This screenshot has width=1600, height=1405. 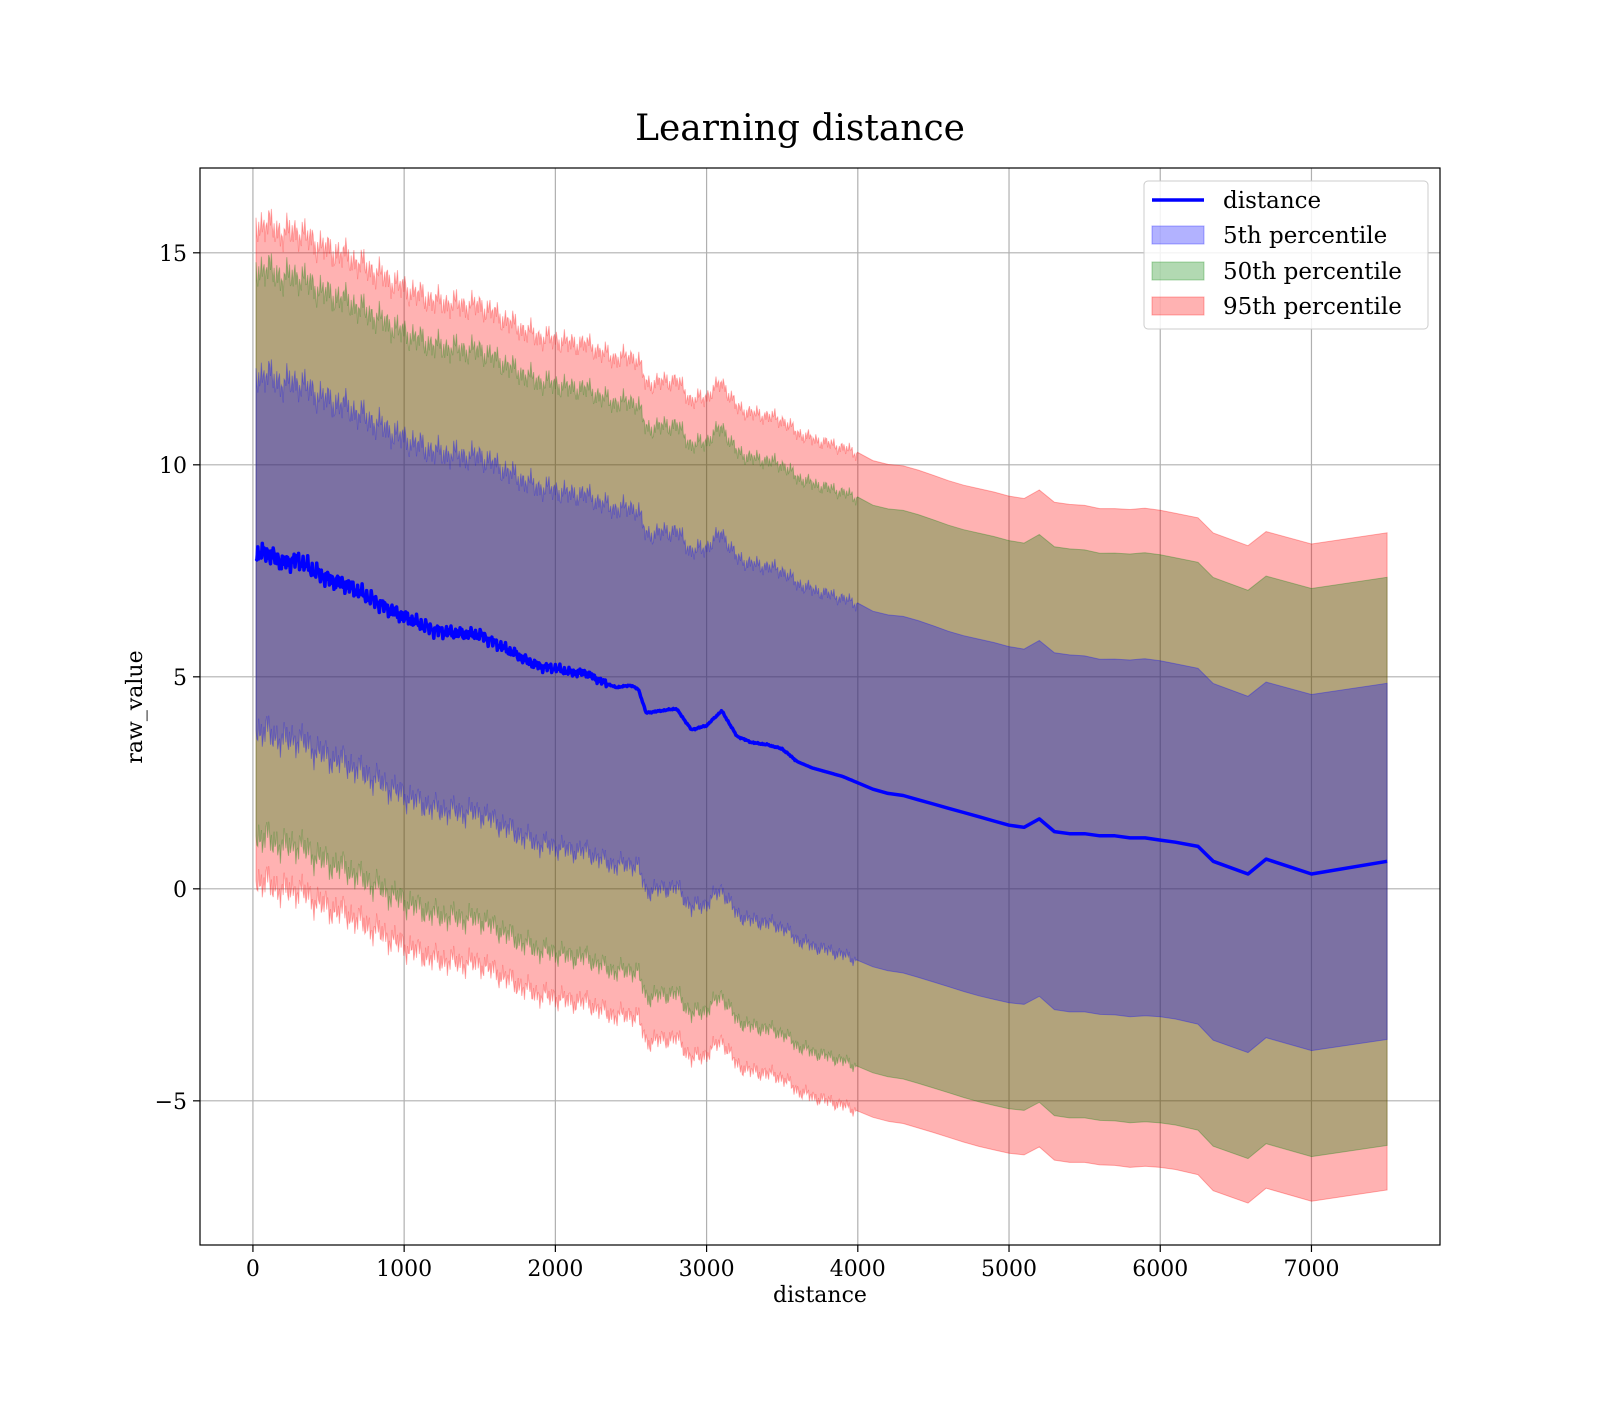 What do you see at coordinates (135, 706) in the screenshot?
I see `y-axis-label: raw_value` at bounding box center [135, 706].